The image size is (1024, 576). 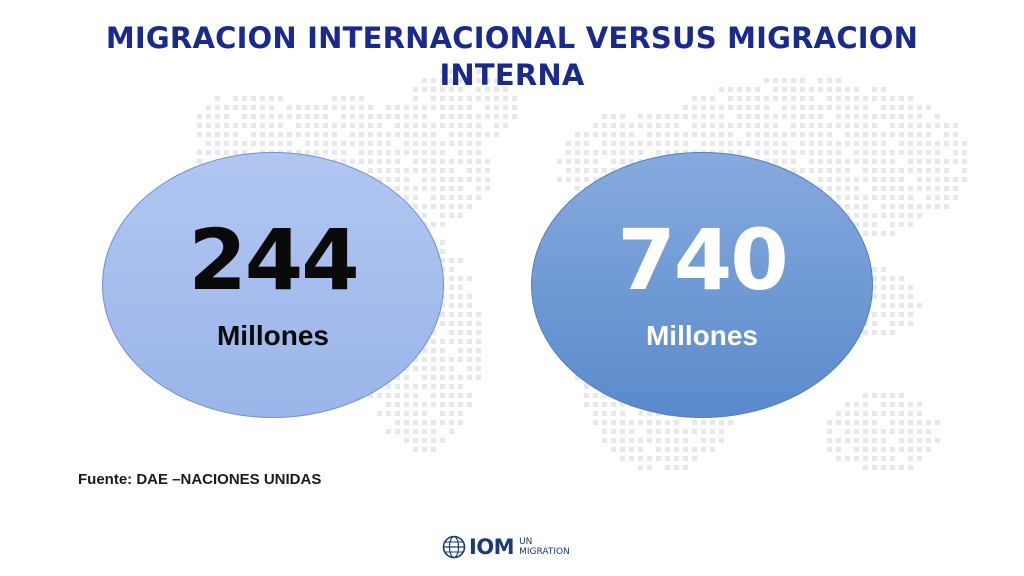 What do you see at coordinates (492, 547) in the screenshot?
I see `logo-text: IOM` at bounding box center [492, 547].